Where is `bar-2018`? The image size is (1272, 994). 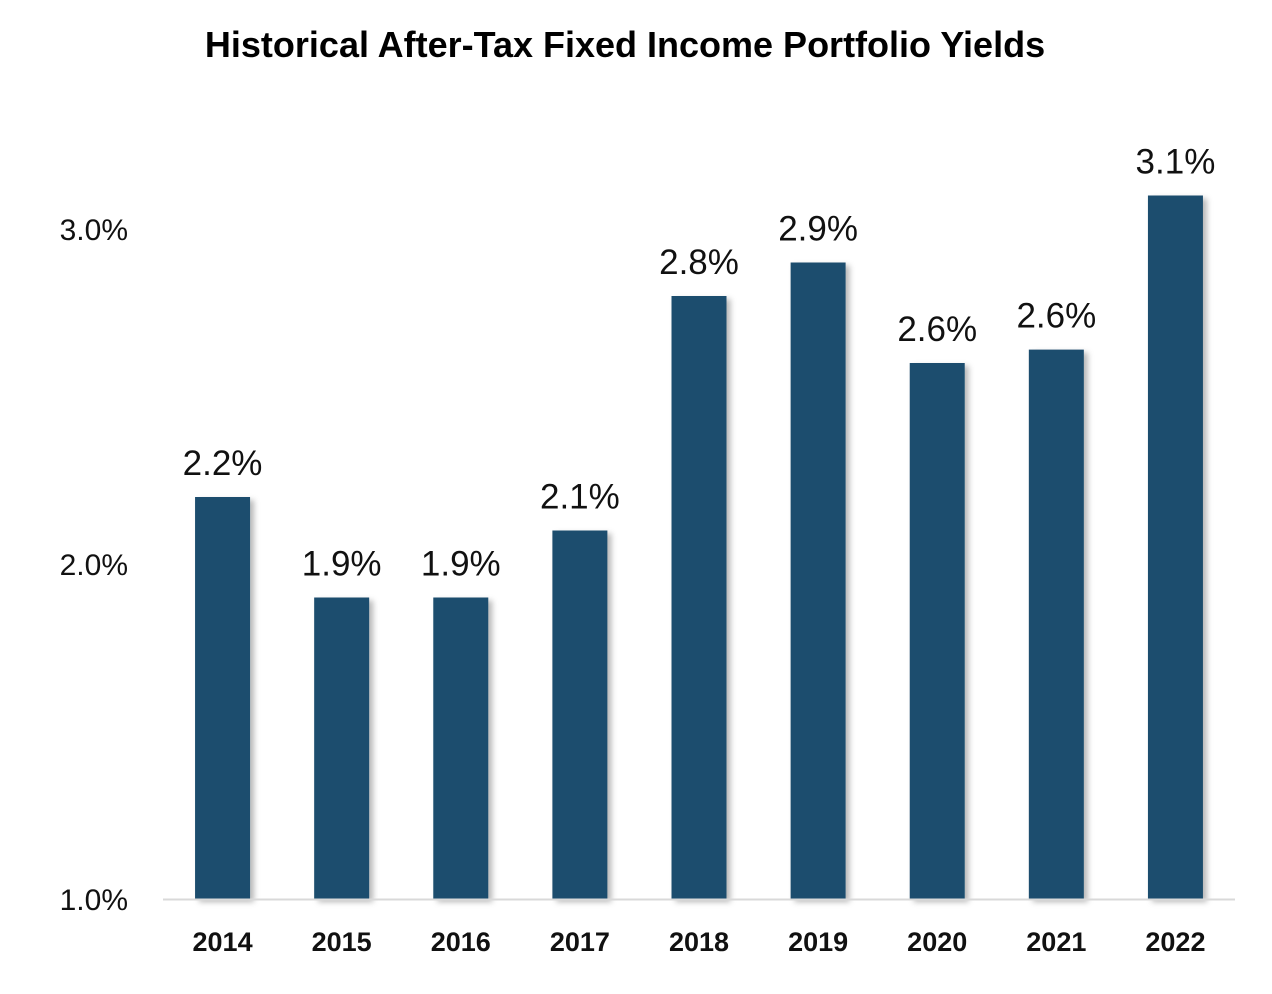 bar-2018 is located at coordinates (699, 597).